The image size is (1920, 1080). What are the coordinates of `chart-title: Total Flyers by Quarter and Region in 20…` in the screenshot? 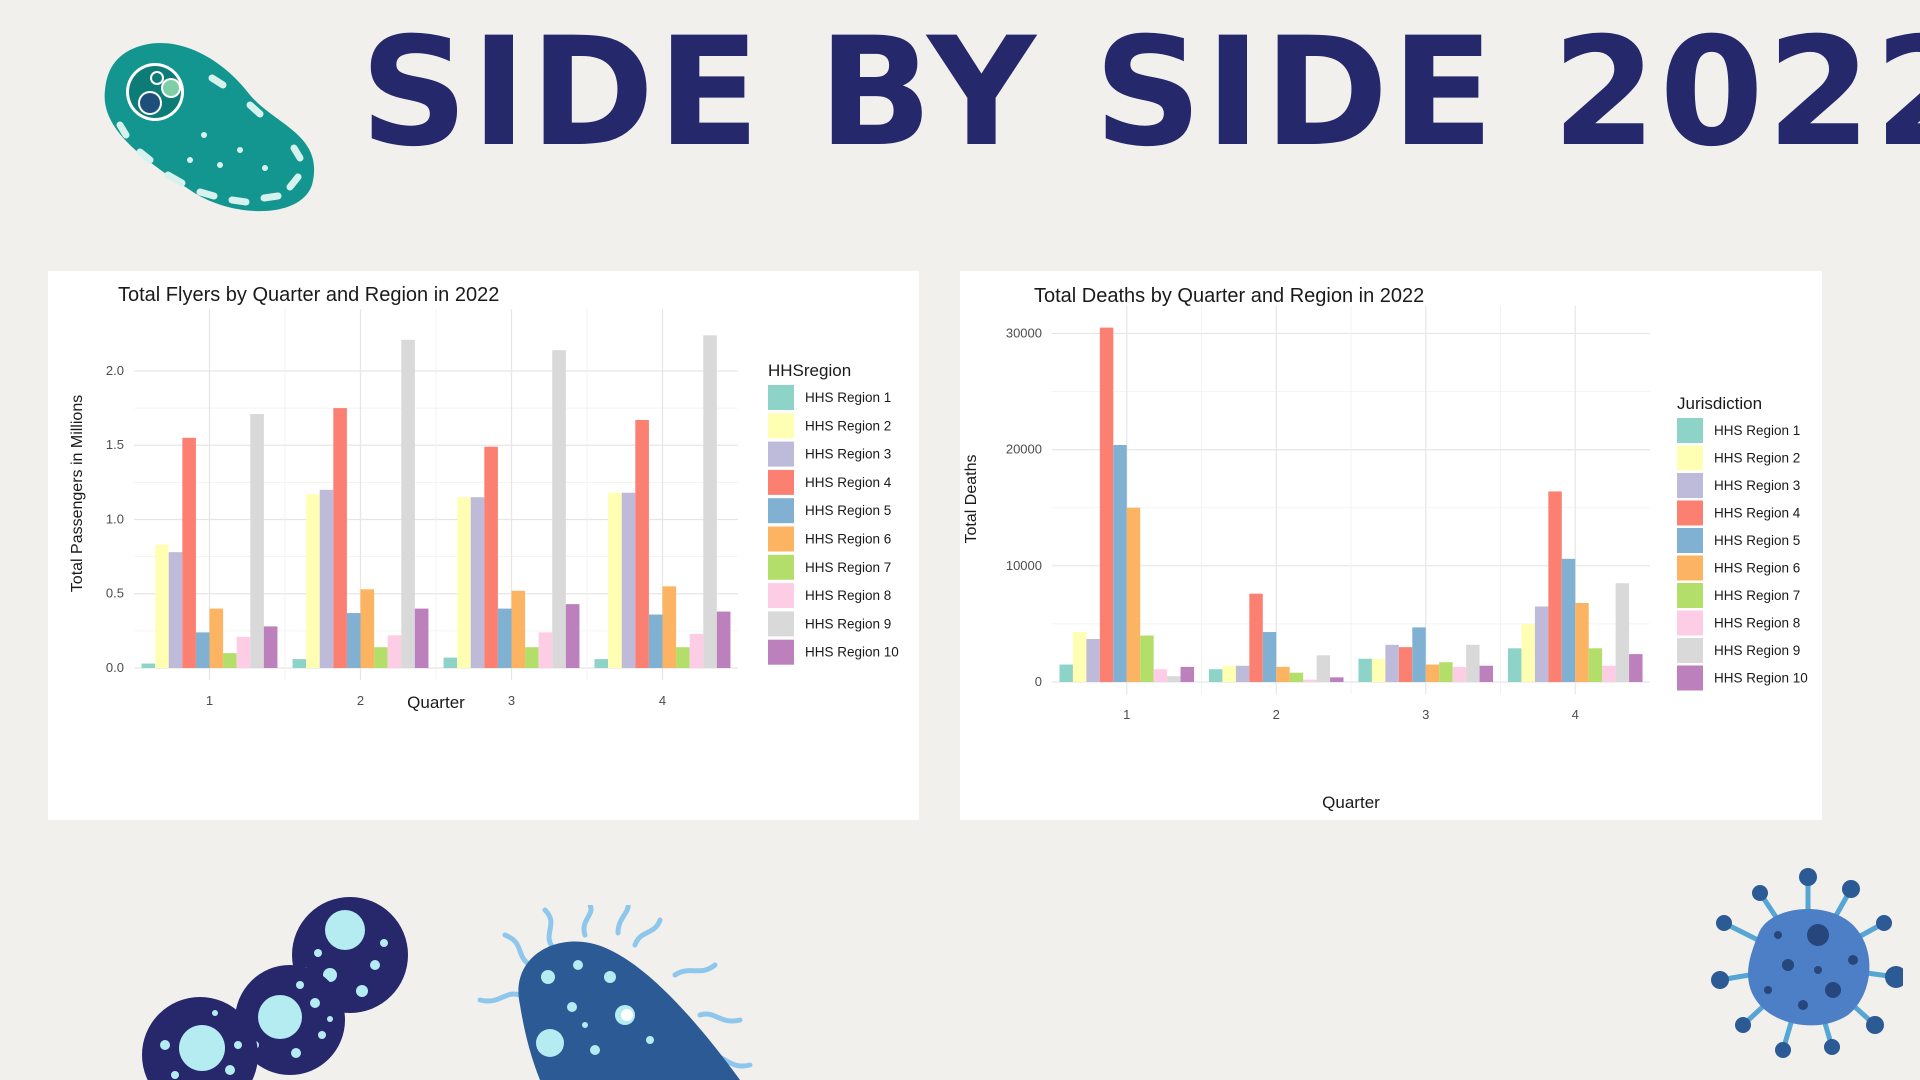 It's located at (308, 295).